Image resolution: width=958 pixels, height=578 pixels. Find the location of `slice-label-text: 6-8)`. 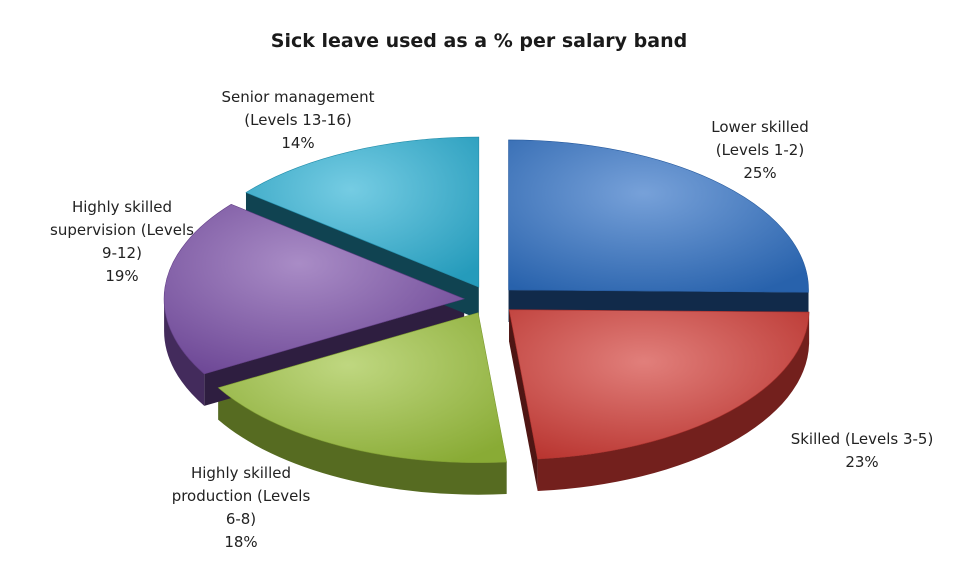

slice-label-text: 6-8) is located at coordinates (241, 519).